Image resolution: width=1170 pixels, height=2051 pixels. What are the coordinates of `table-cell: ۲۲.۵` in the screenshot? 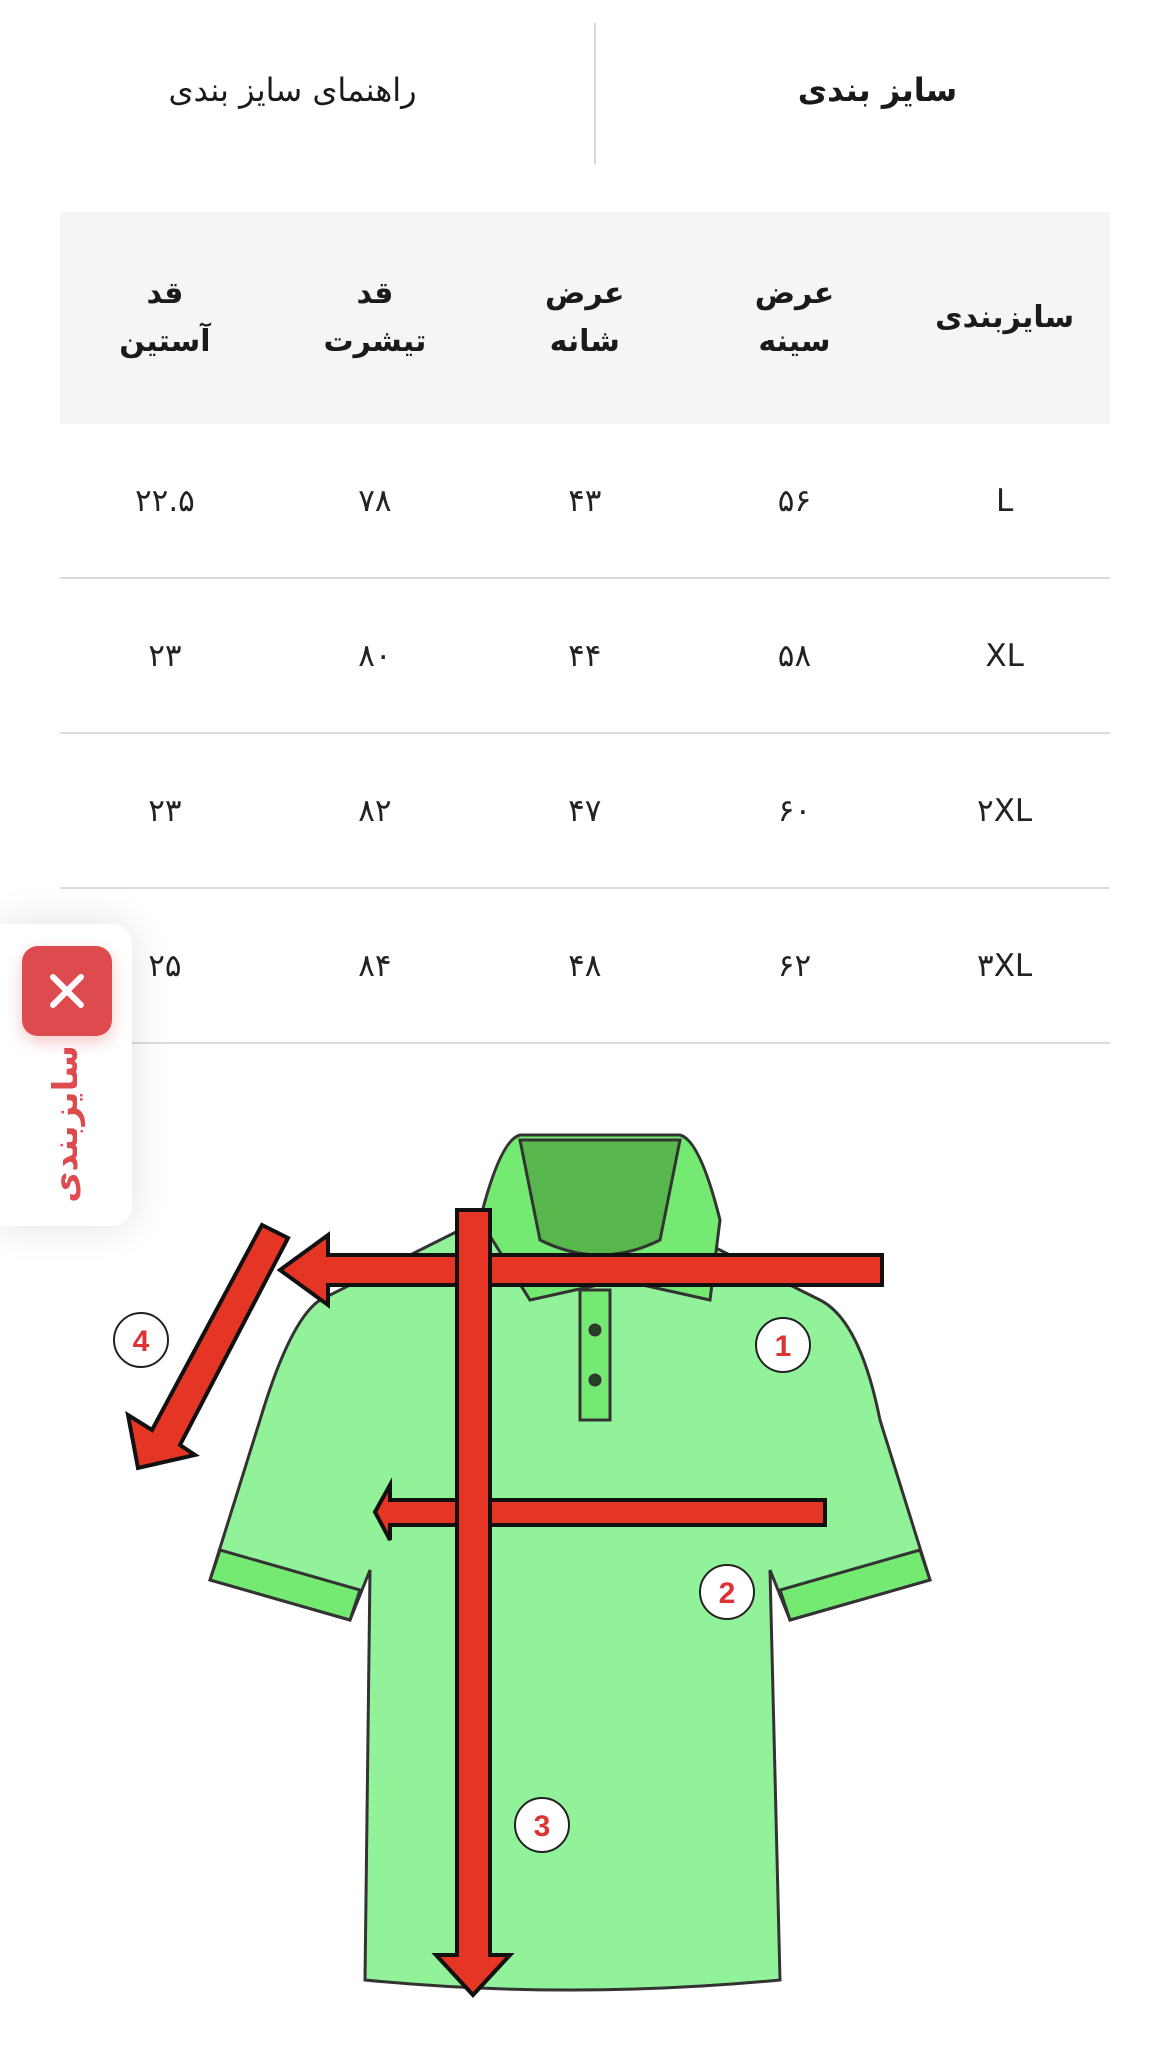 It's located at (165, 501).